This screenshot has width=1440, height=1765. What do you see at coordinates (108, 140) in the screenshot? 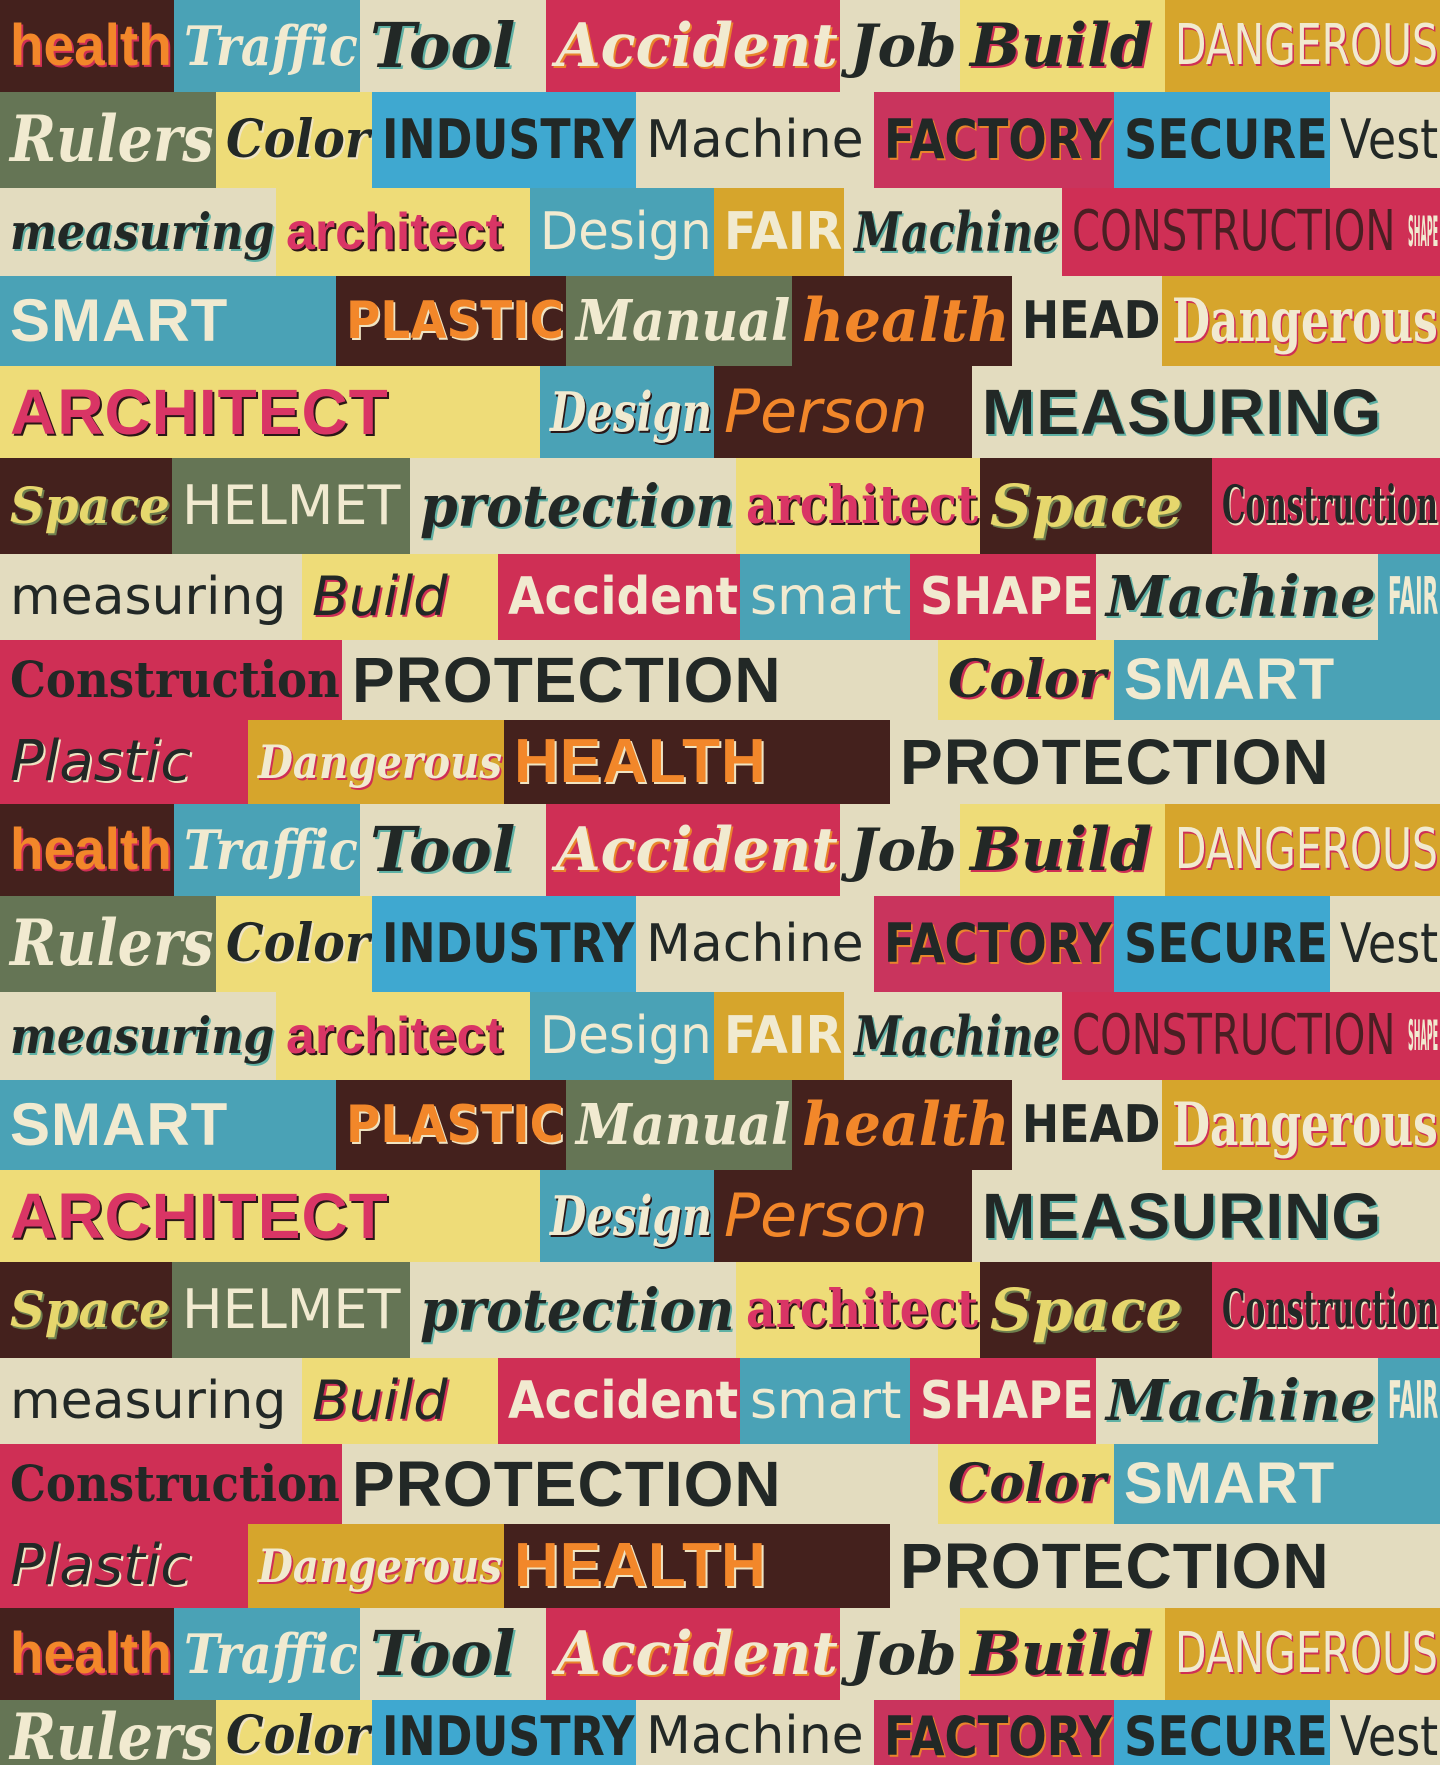
I see `word-tile: Rulers` at bounding box center [108, 140].